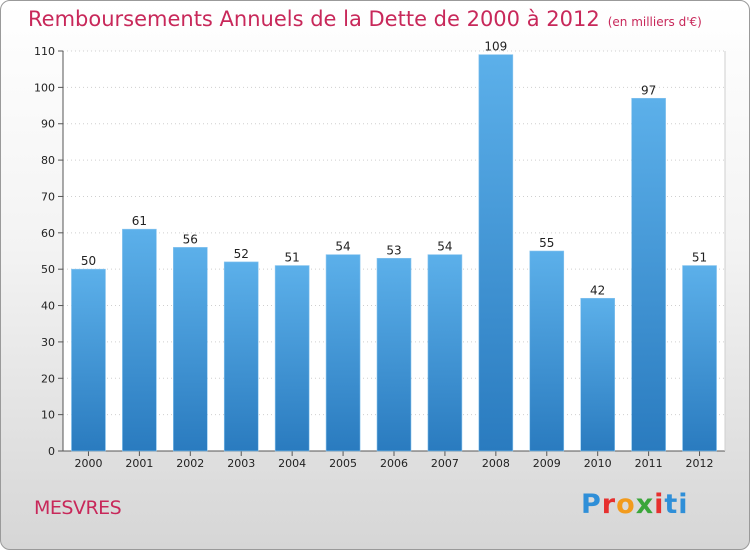  I want to click on data-label-2004: 51, so click(292, 258).